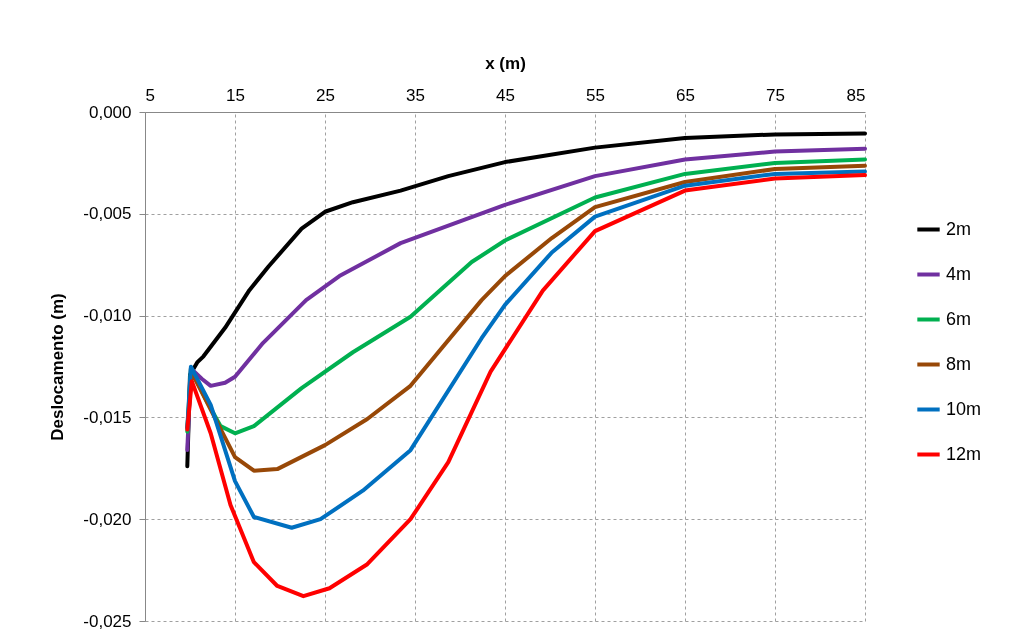  Describe the element at coordinates (110, 112) in the screenshot. I see `y-tick-label: 0,000` at that location.